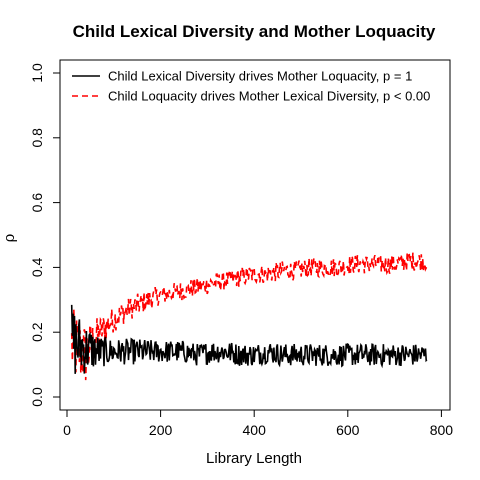  Describe the element at coordinates (161, 430) in the screenshot. I see `x-tick-label: 200` at that location.